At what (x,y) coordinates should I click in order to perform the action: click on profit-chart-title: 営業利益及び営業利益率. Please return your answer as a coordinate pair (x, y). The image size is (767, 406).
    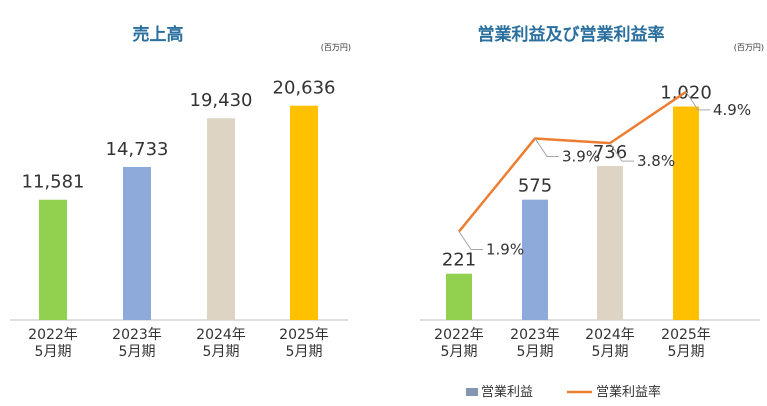
    Looking at the image, I should click on (571, 34).